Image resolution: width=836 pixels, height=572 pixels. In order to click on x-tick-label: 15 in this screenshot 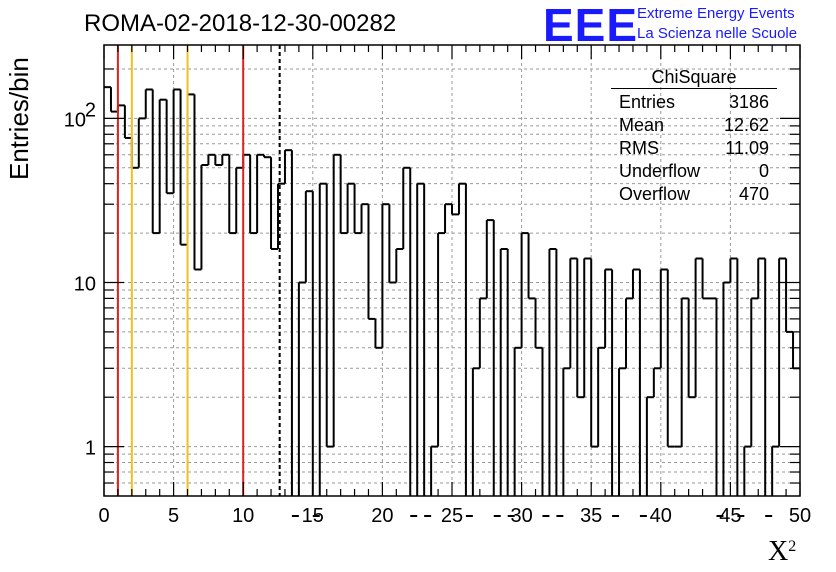, I will do `click(313, 516)`.